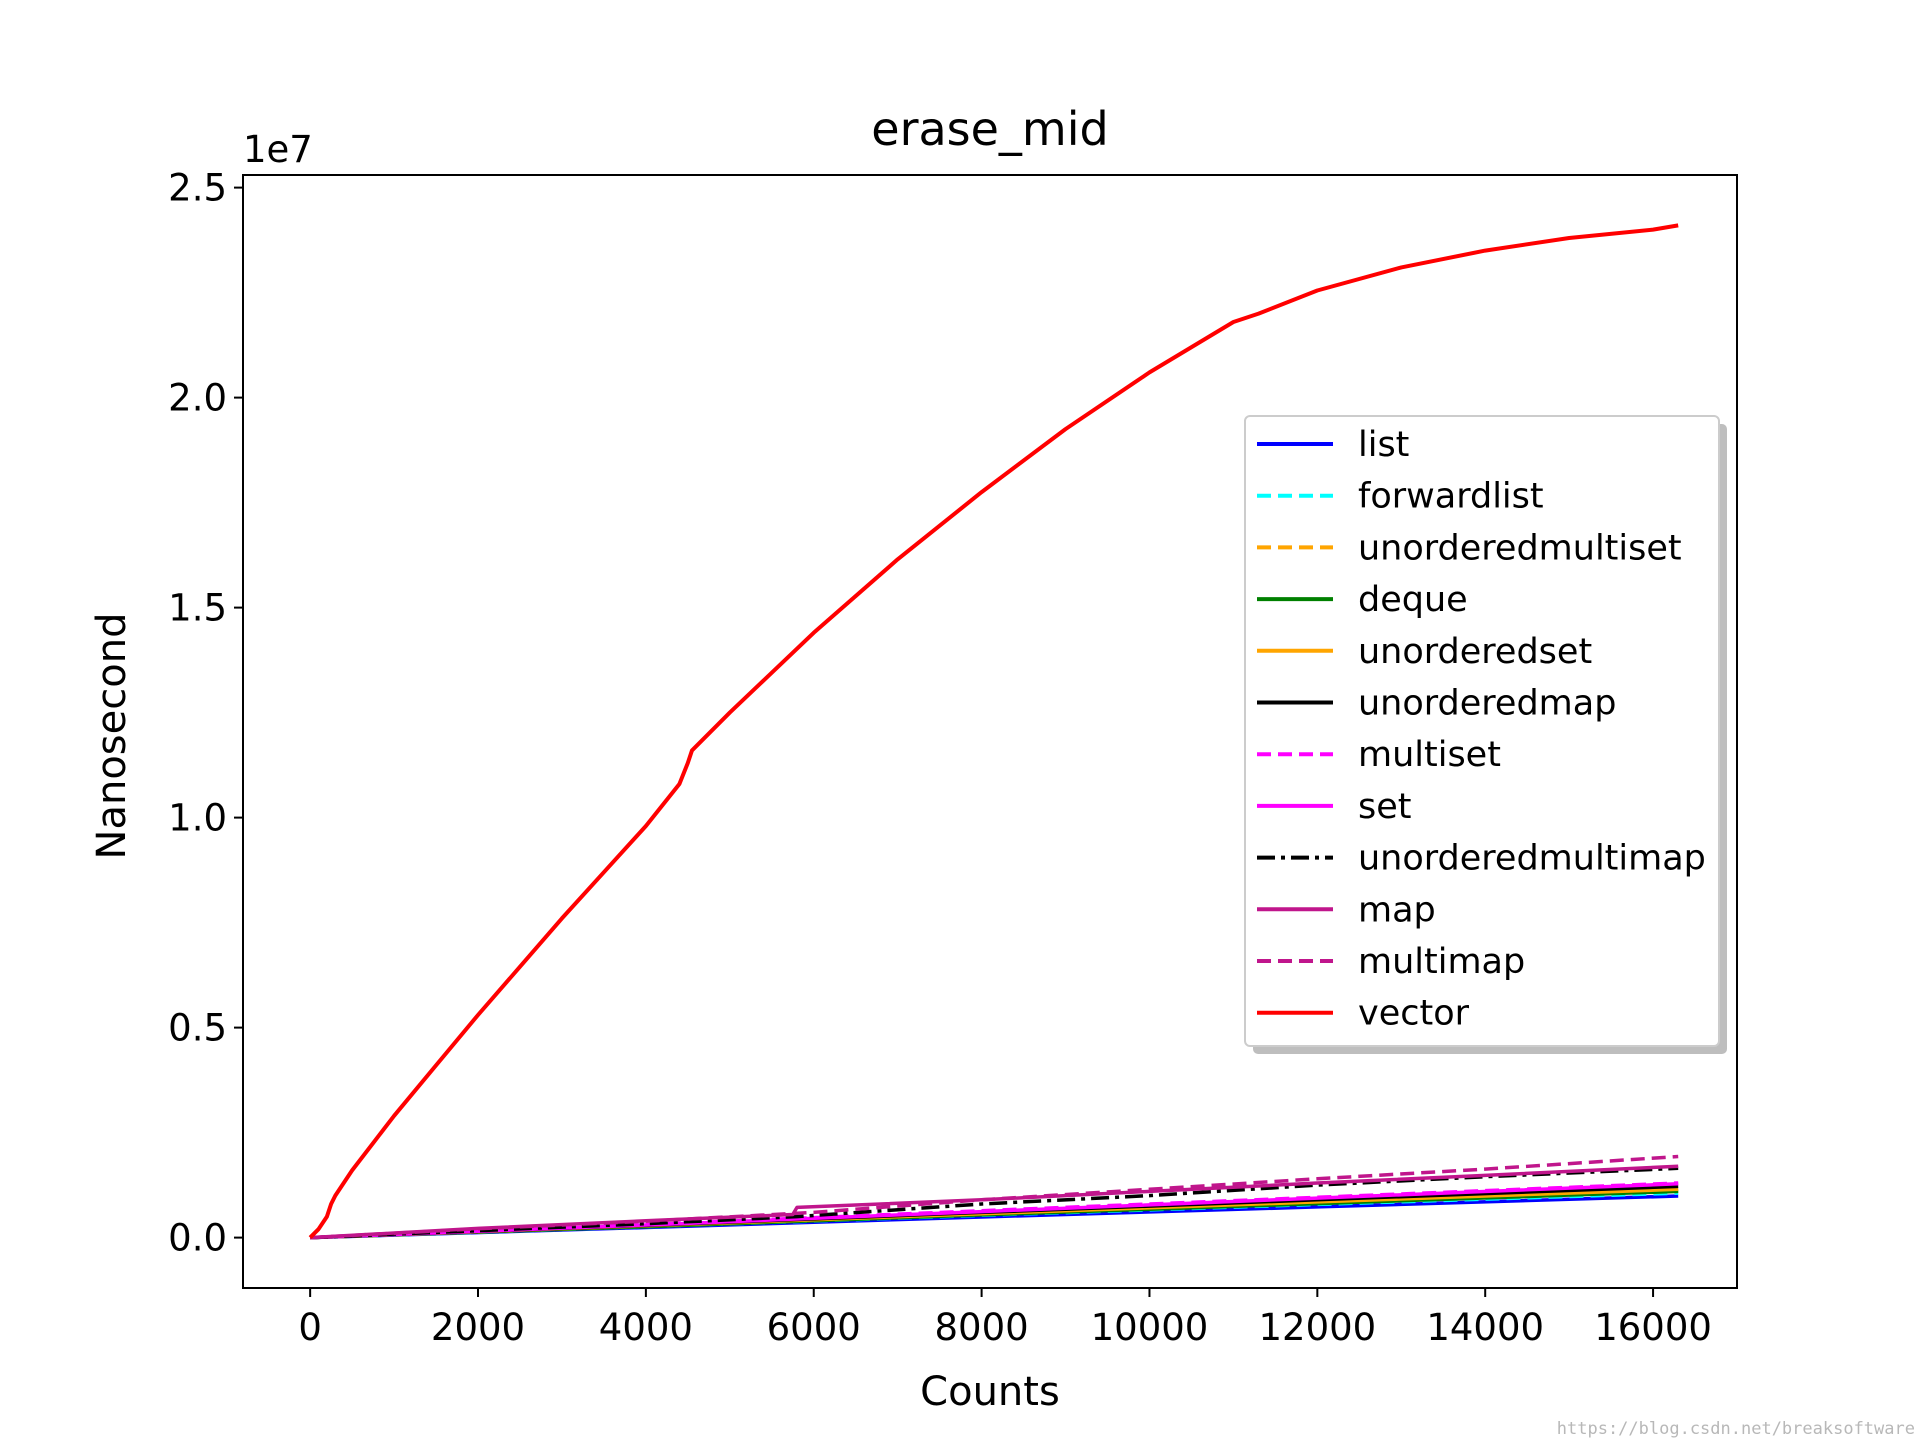 The image size is (1920, 1440). Describe the element at coordinates (1150, 1327) in the screenshot. I see `x-tick-label: 10000` at that location.